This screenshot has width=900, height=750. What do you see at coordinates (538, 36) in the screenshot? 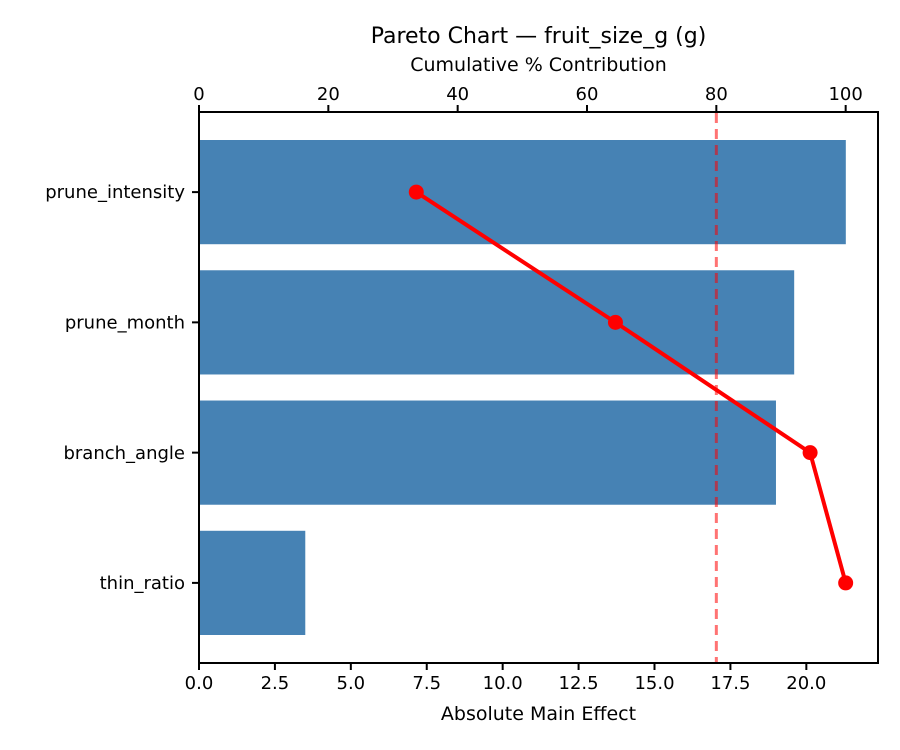
I see `chart-title: Pareto Chart — fruit_size_g (g)` at bounding box center [538, 36].